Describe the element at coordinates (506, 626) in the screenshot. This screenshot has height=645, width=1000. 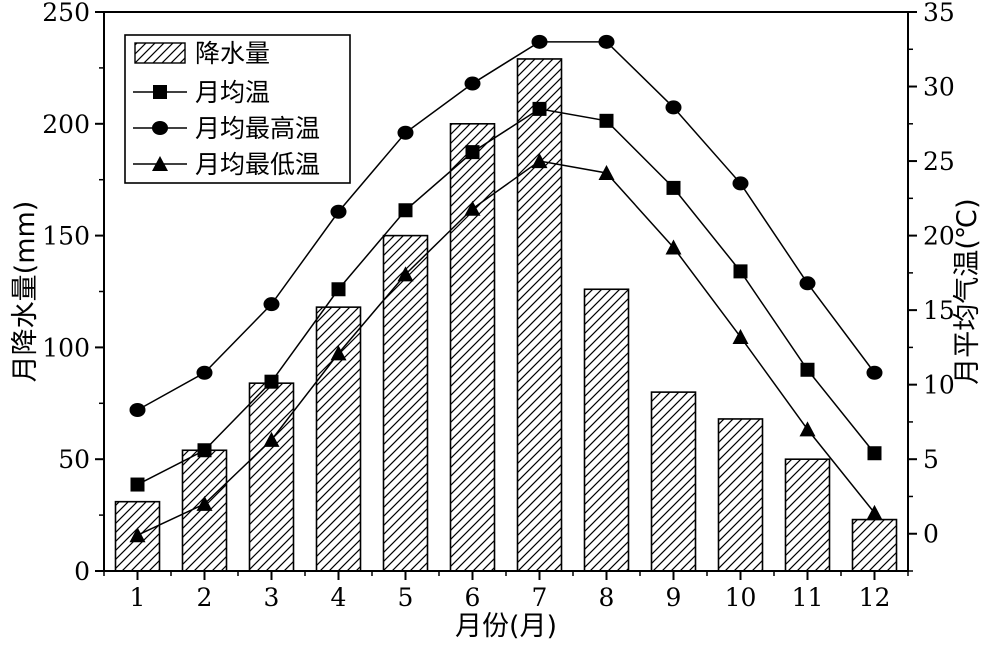
I see `x-axis-title: 月份(月)` at that location.